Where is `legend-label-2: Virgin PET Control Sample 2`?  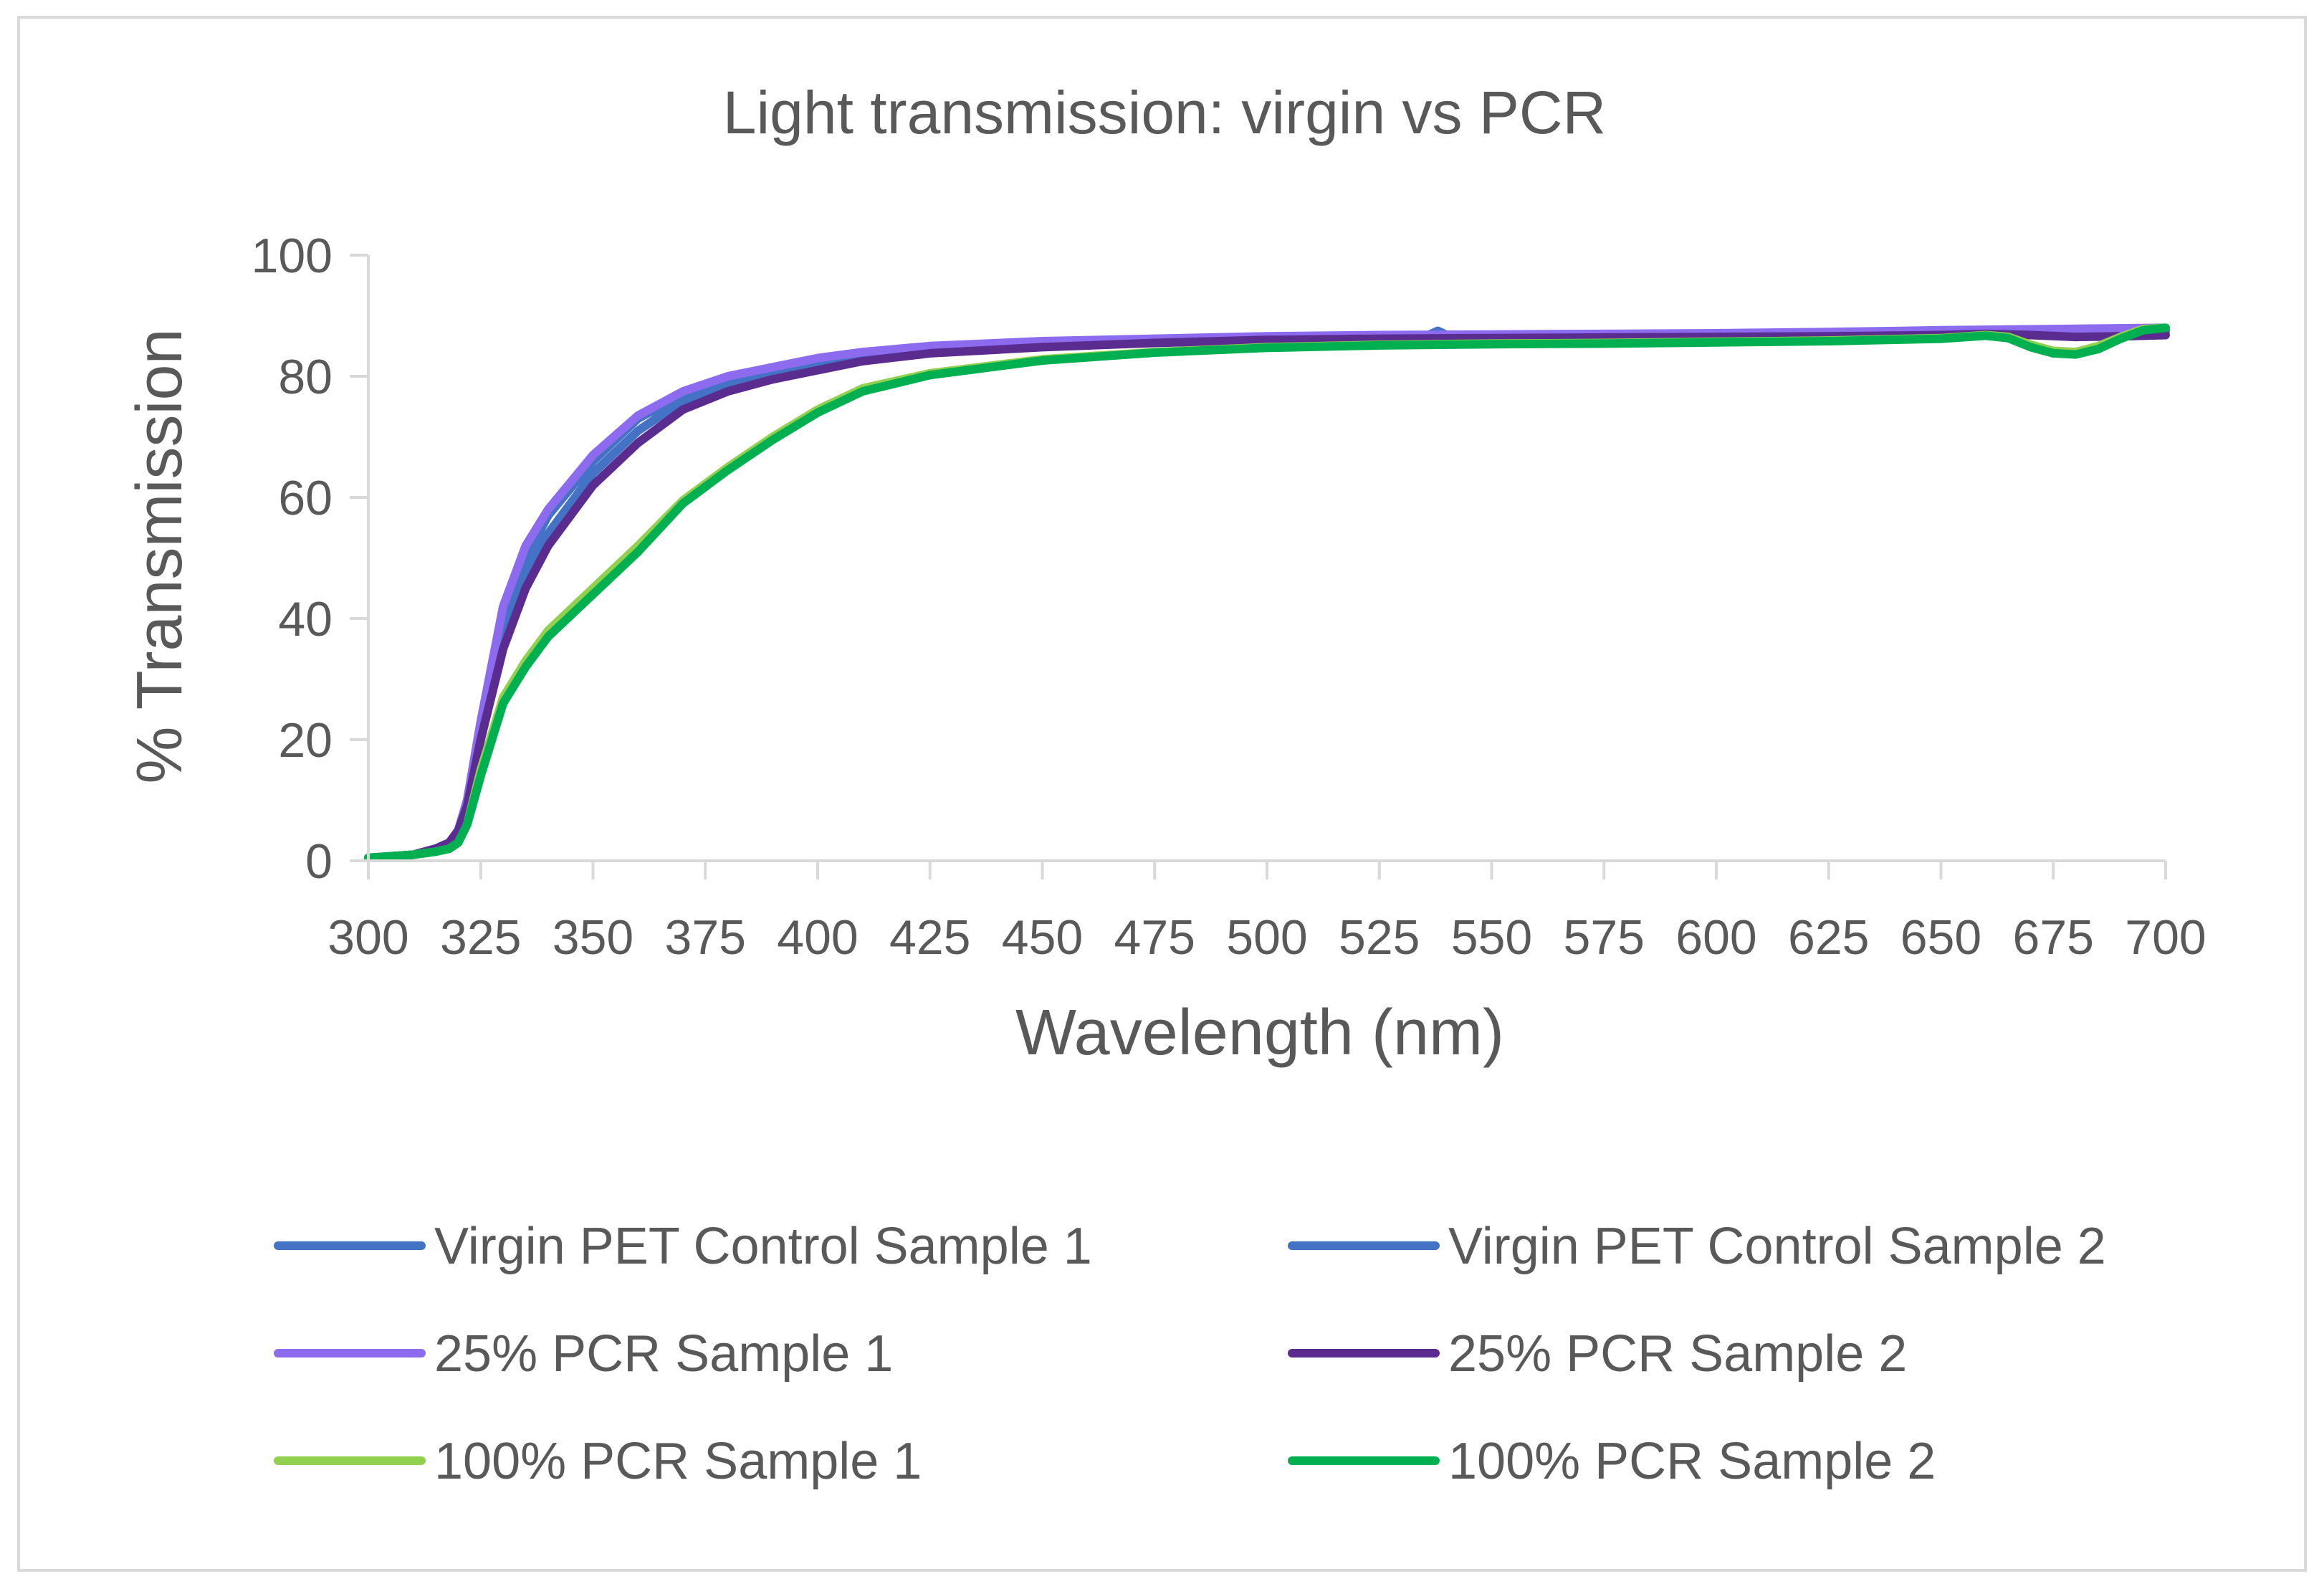
legend-label-2: Virgin PET Control Sample 2 is located at coordinates (1777, 1246).